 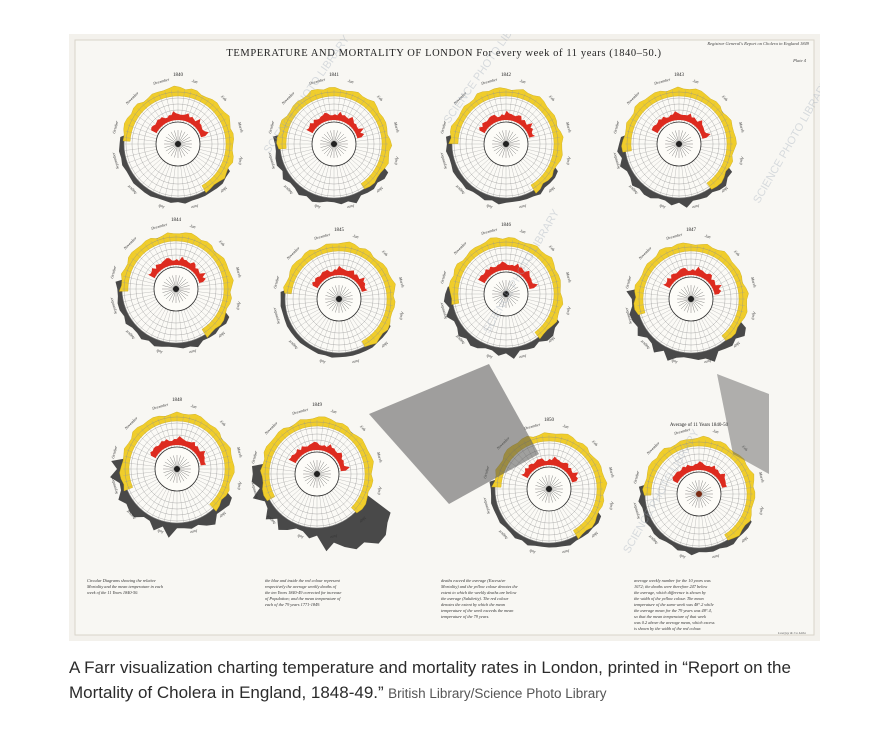 What do you see at coordinates (176, 289) in the screenshot?
I see `center-dot` at bounding box center [176, 289].